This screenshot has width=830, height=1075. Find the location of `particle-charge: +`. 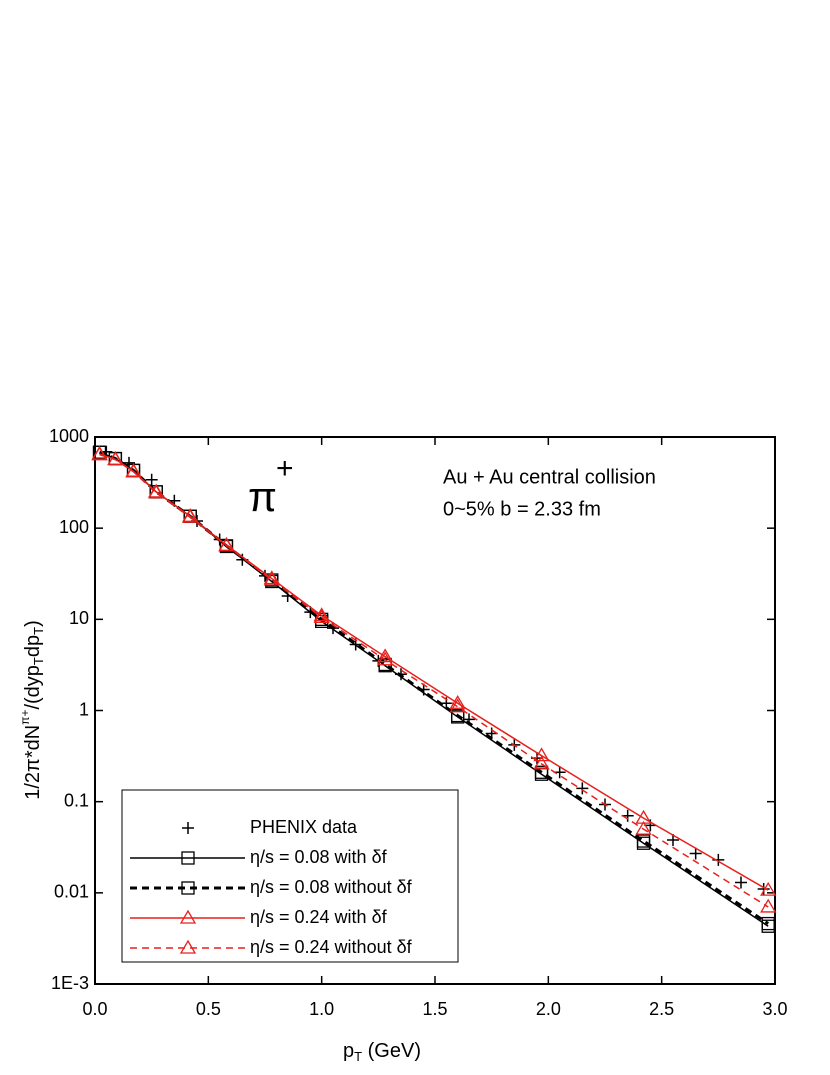

particle-charge: + is located at coordinates (285, 468).